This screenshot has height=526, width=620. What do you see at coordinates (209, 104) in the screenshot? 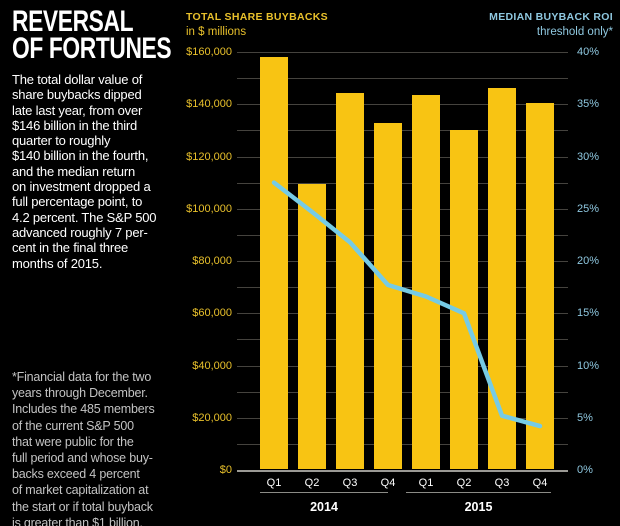
I see `left-axis-tick: $140,000` at bounding box center [209, 104].